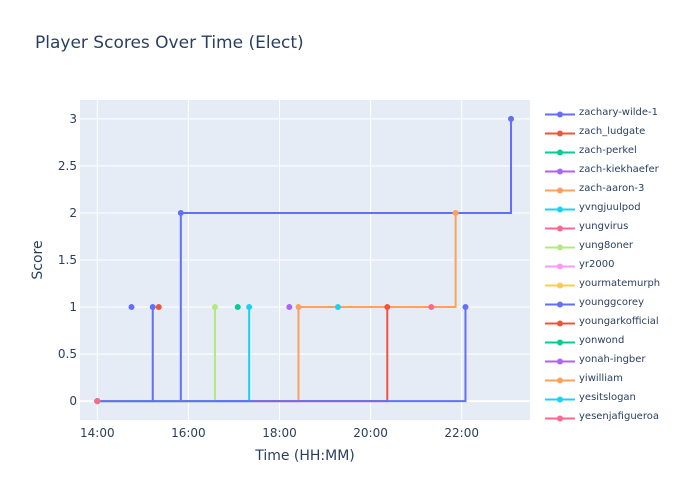 Image resolution: width=700 pixels, height=500 pixels. Describe the element at coordinates (611, 302) in the screenshot. I see `legend-label: younggcorey` at that location.